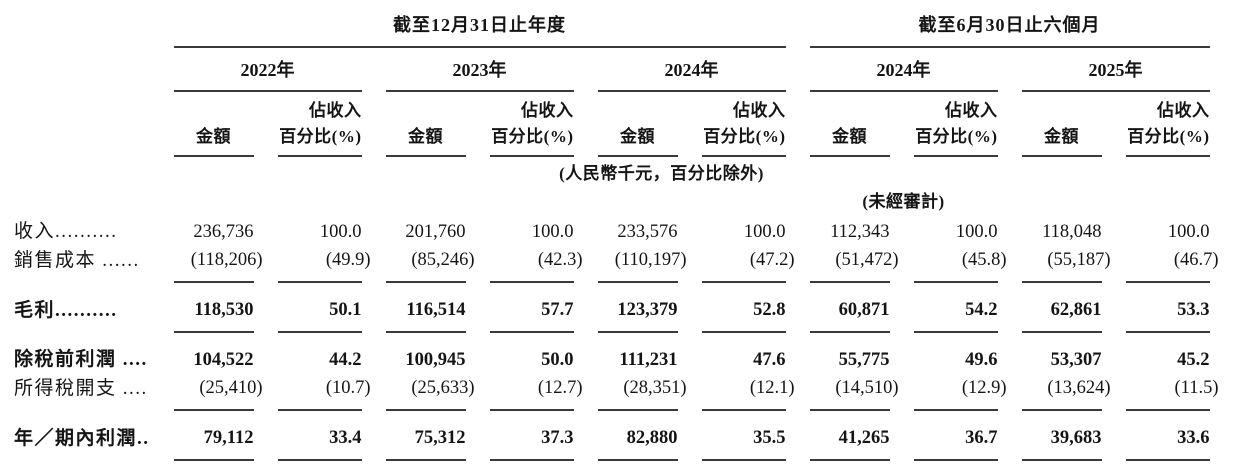 The image size is (1240, 476). What do you see at coordinates (560, 388) in the screenshot?
I see `cell-value-text: (12.7)` at bounding box center [560, 388].